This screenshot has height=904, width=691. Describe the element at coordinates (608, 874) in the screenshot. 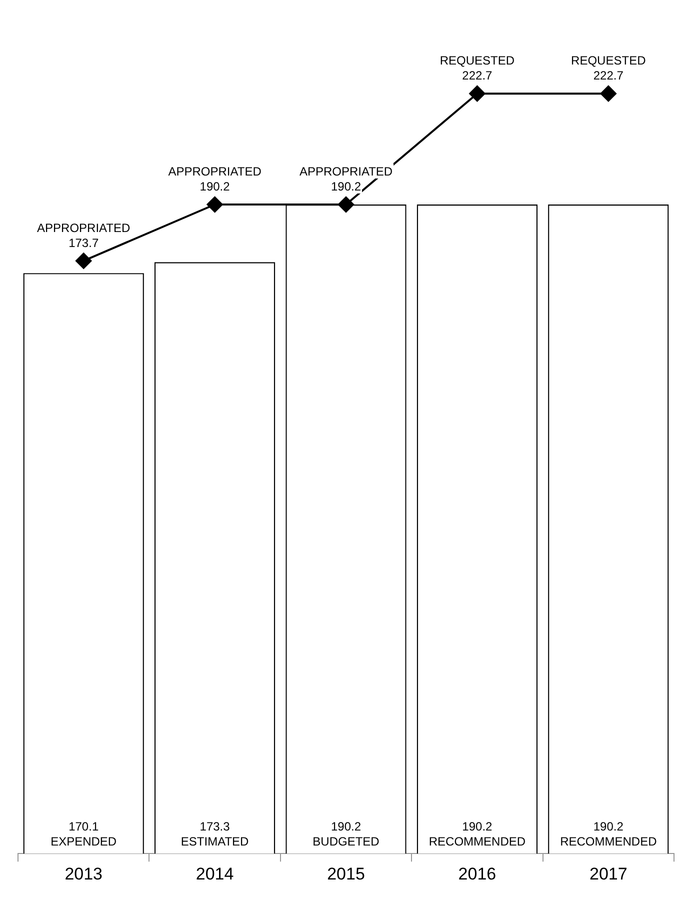

I see `x-tick-label: 2017` at that location.